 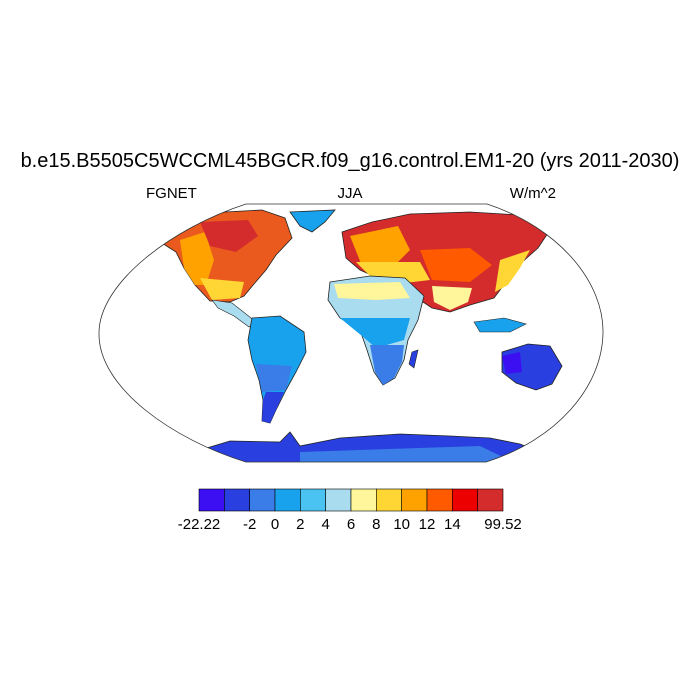 I want to click on australia-west, so click(x=512, y=363).